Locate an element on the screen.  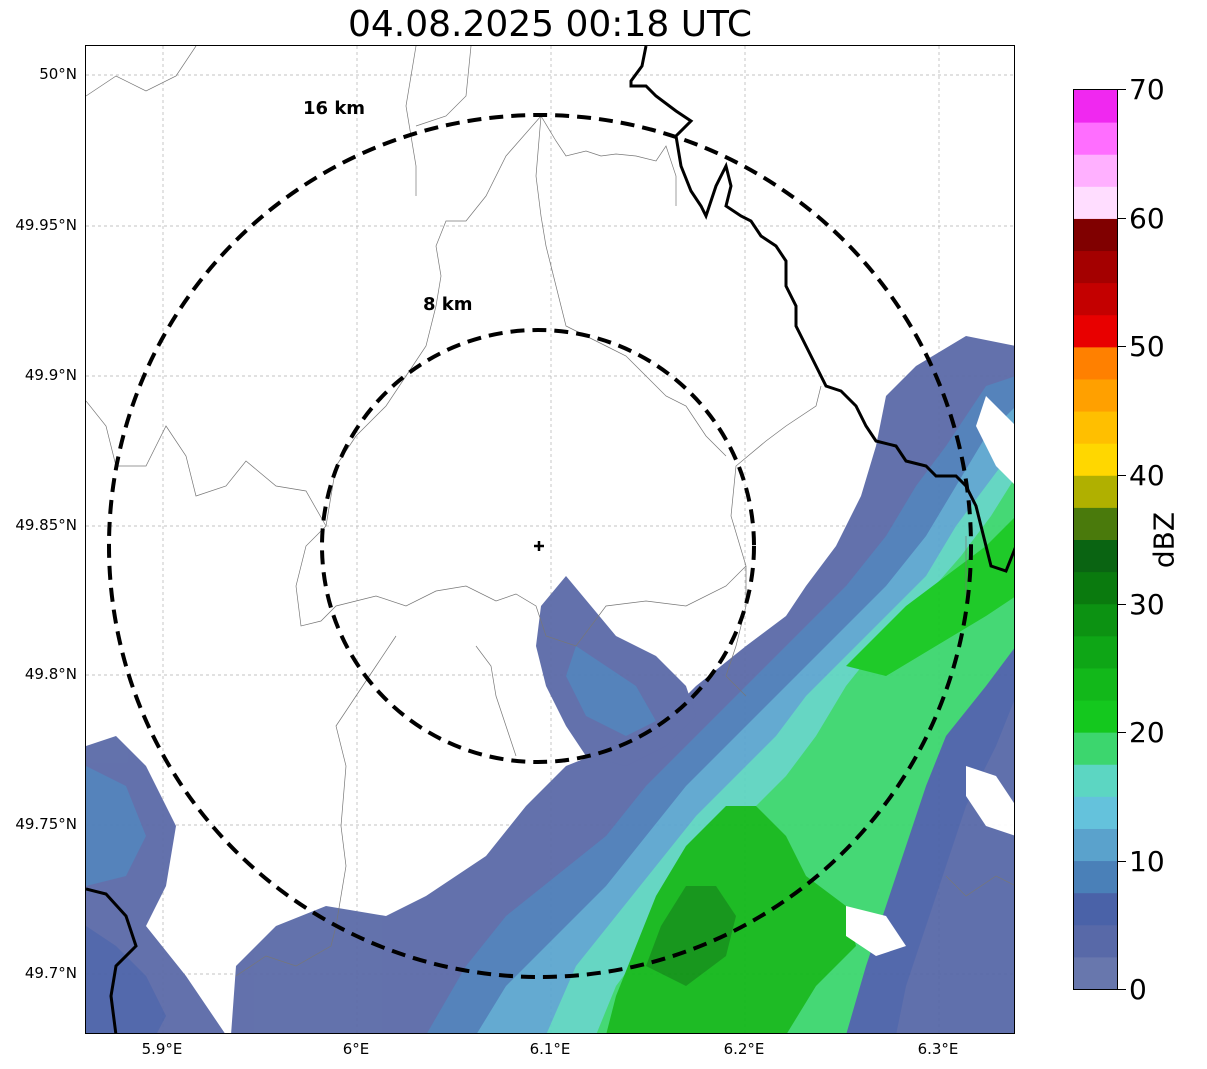
colorbar-swatches is located at coordinates (1095, 539).